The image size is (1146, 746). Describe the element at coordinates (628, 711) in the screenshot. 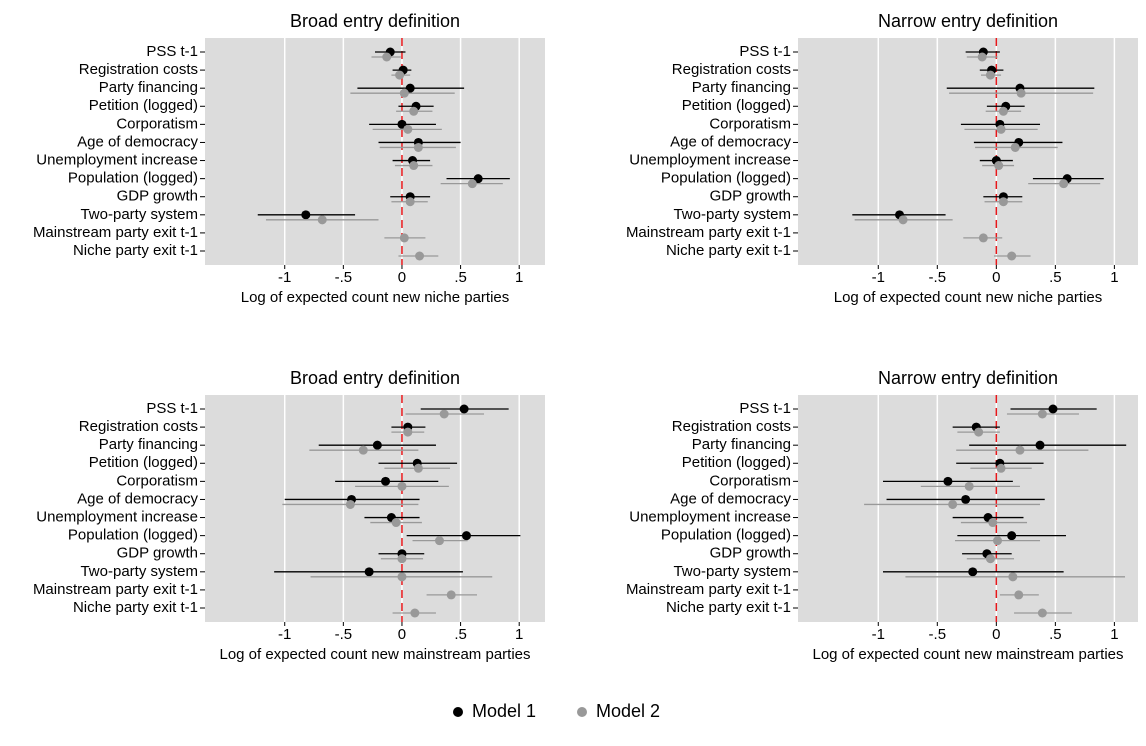

I see `legend-label: Model 2` at that location.